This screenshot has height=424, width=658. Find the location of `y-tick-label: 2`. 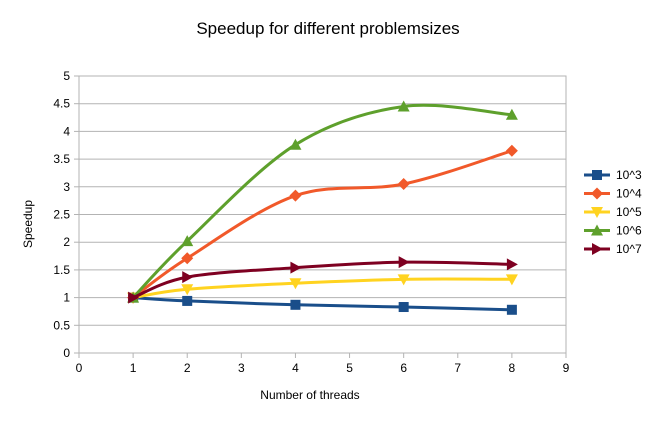

y-tick-label: 2 is located at coordinates (66, 242).